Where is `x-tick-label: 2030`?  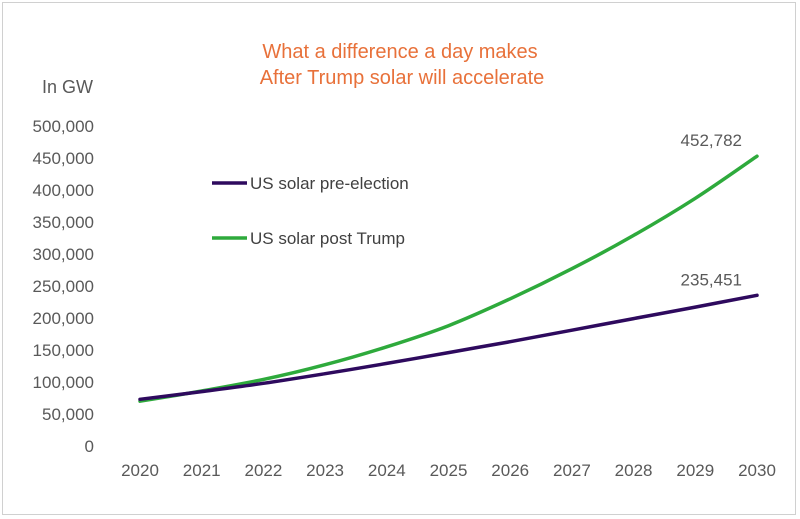 x-tick-label: 2030 is located at coordinates (757, 470).